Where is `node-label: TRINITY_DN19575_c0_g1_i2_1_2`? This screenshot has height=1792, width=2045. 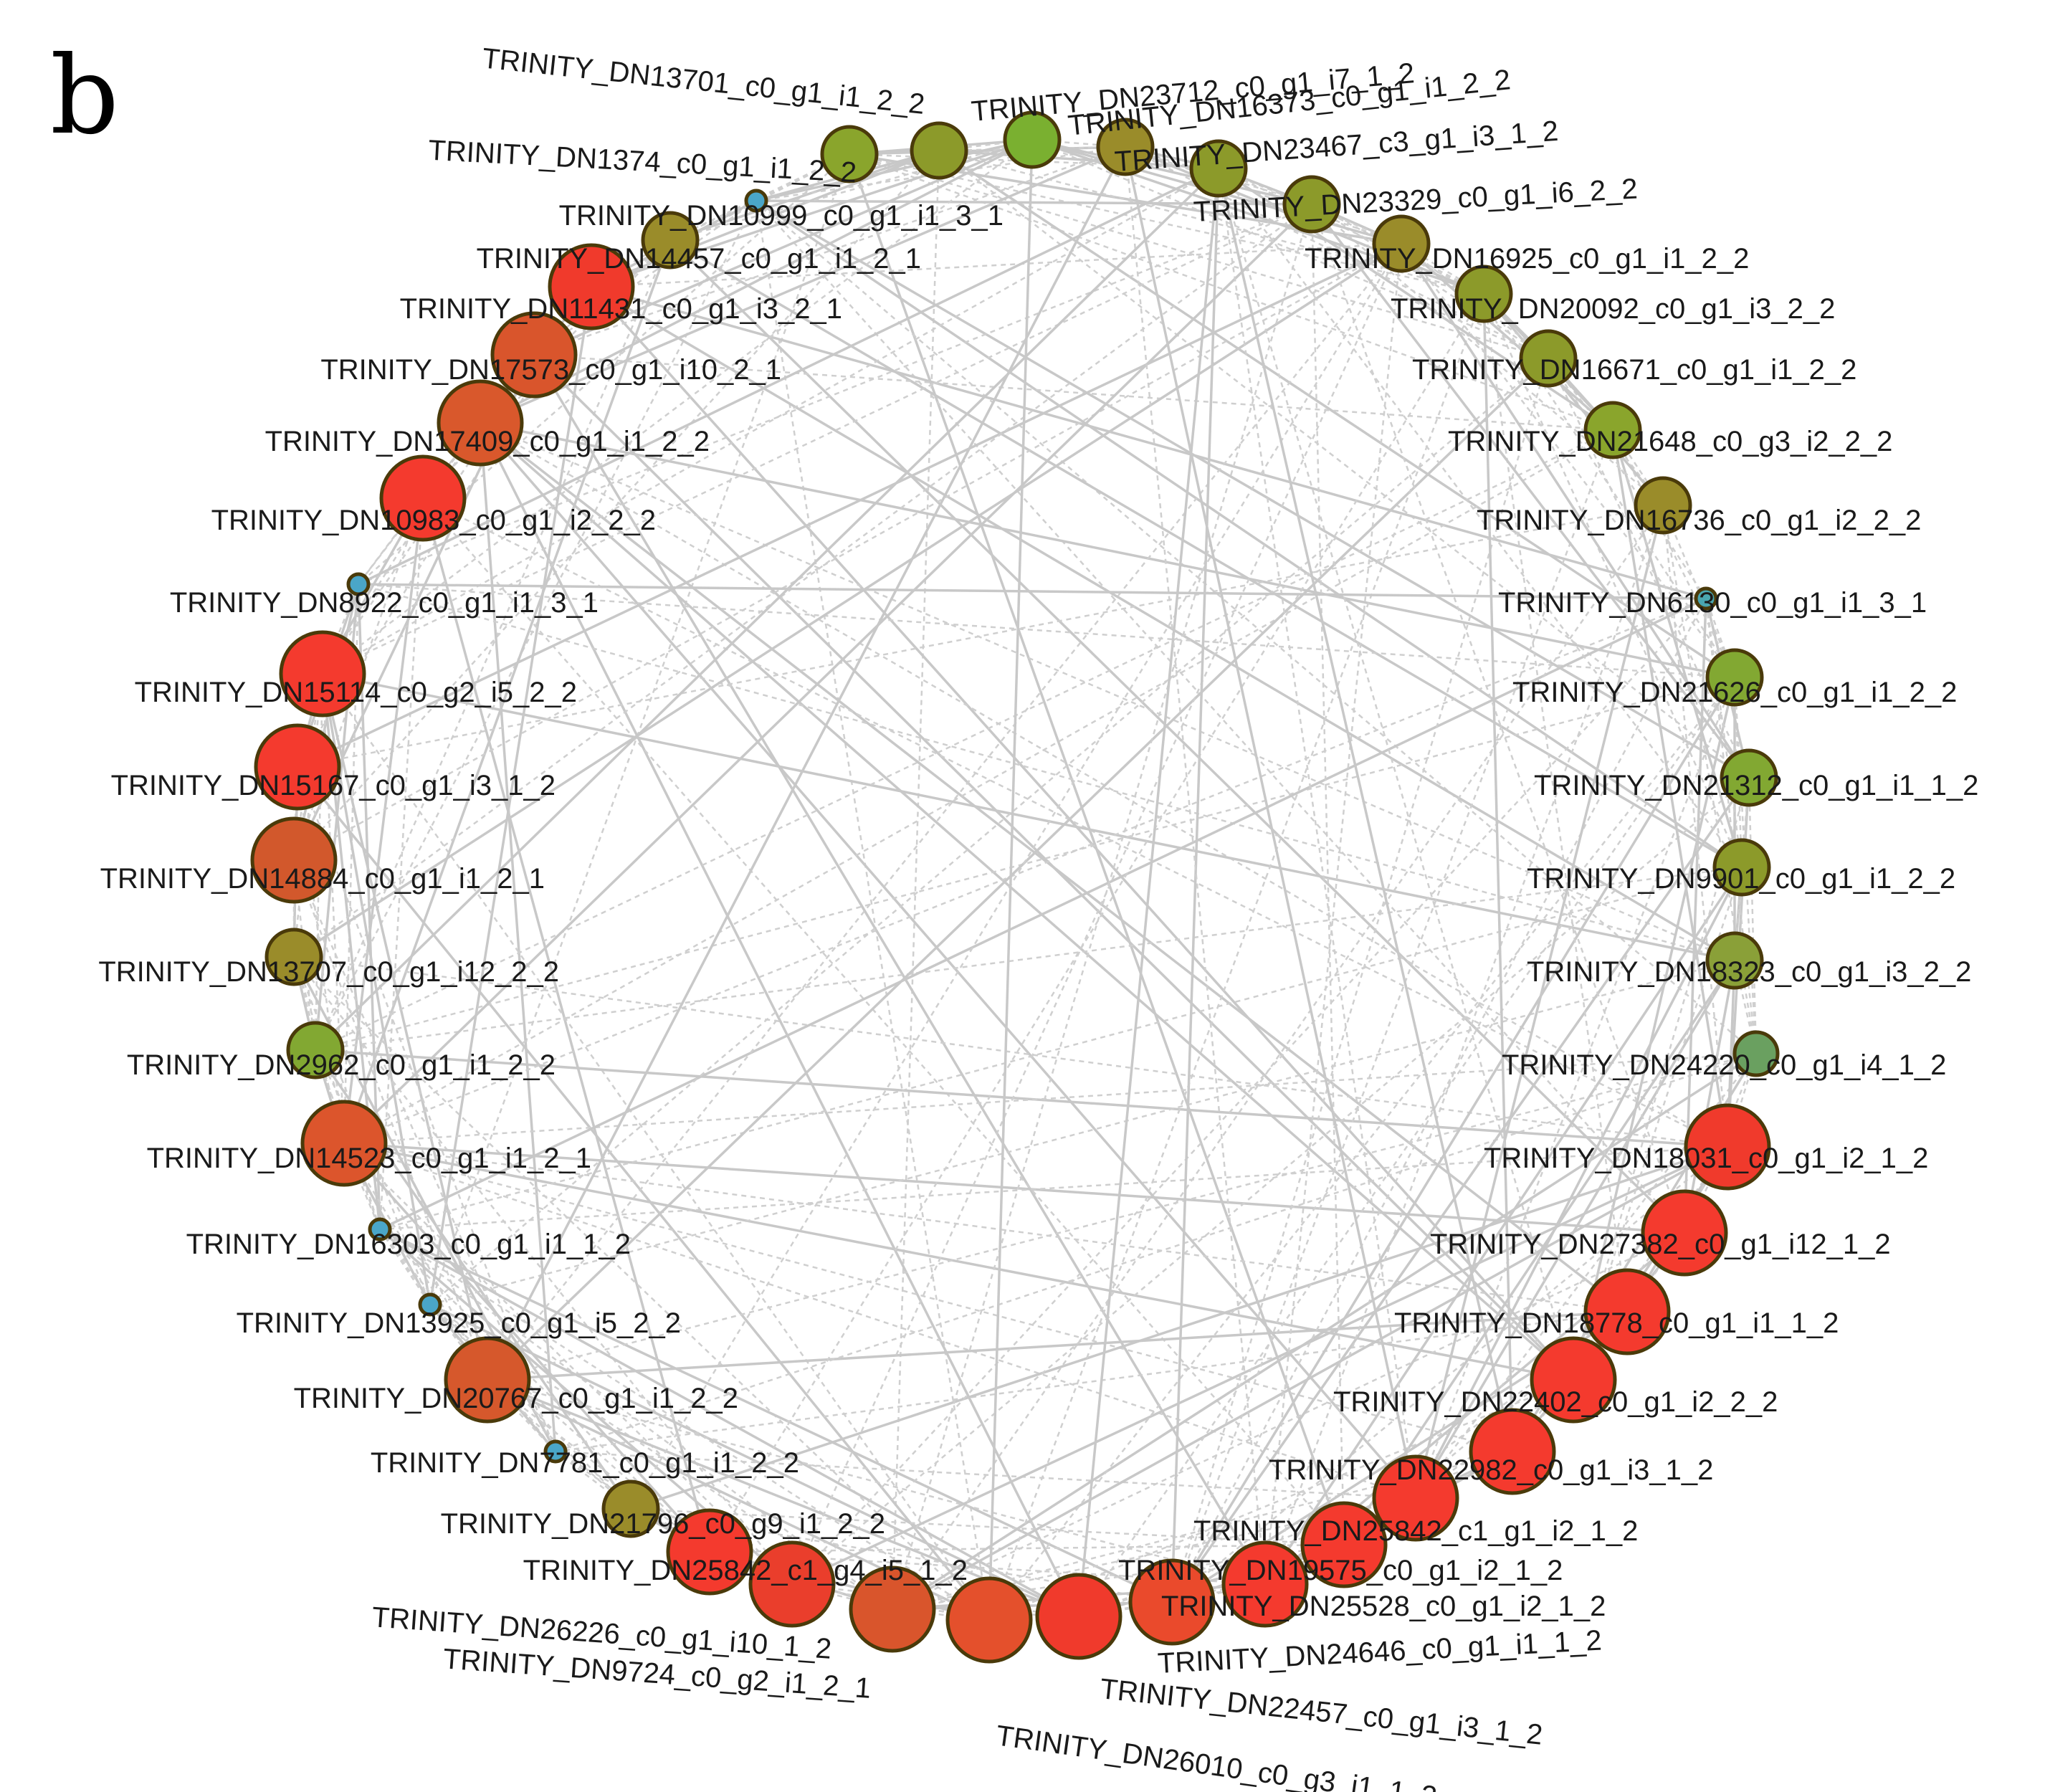
node-label: TRINITY_DN19575_c0_g1_i2_1_2 is located at coordinates (1340, 1570).